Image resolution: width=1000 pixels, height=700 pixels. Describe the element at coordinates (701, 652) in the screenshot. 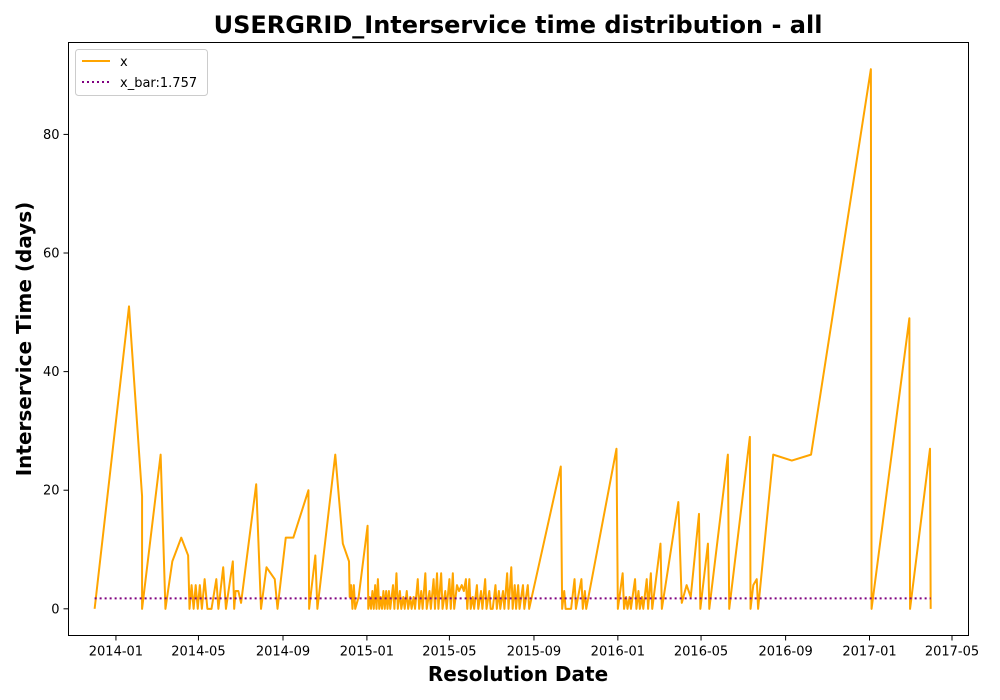

I see `x-tick-label: 2016-05` at that location.